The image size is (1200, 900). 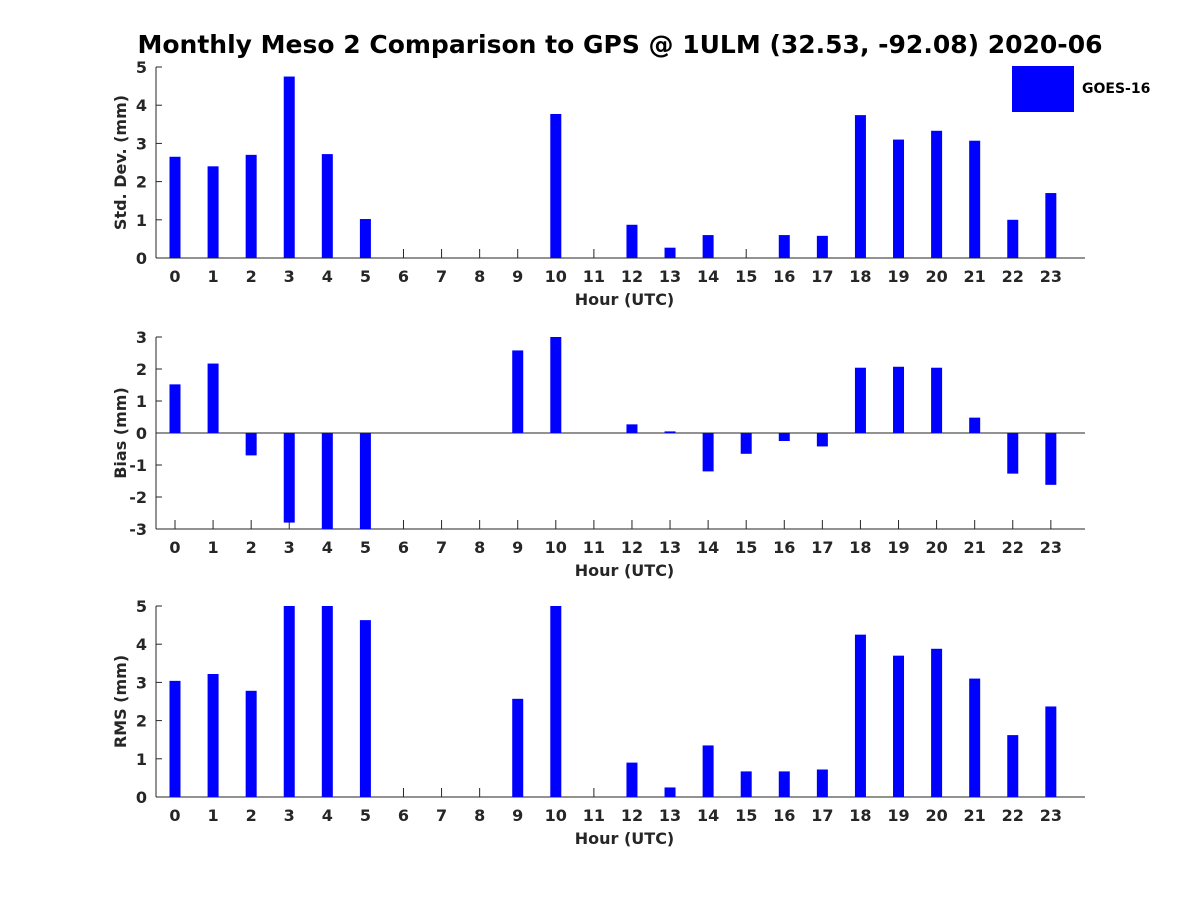 I want to click on rms-x-tick-label: 20, so click(x=936, y=815).